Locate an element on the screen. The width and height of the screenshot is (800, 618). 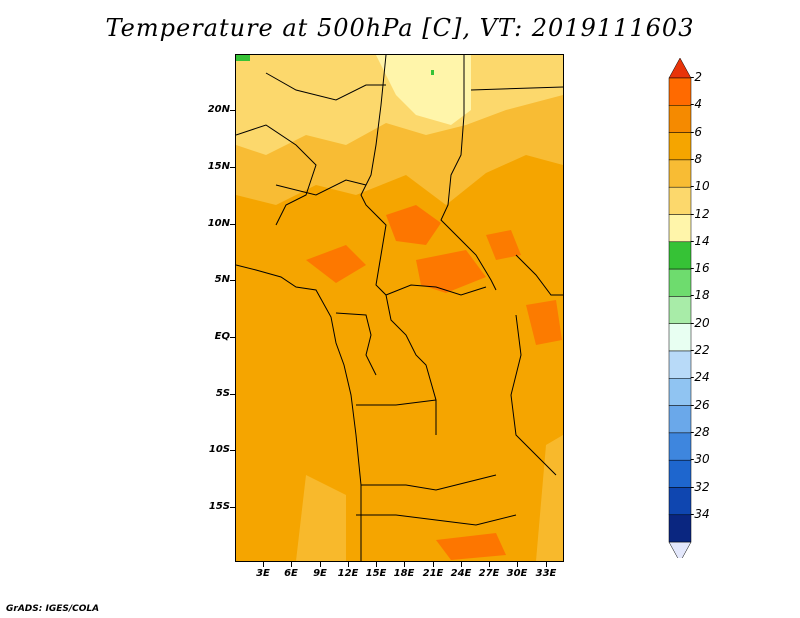
lat-tick-label: 15S is located at coordinates (219, 506).